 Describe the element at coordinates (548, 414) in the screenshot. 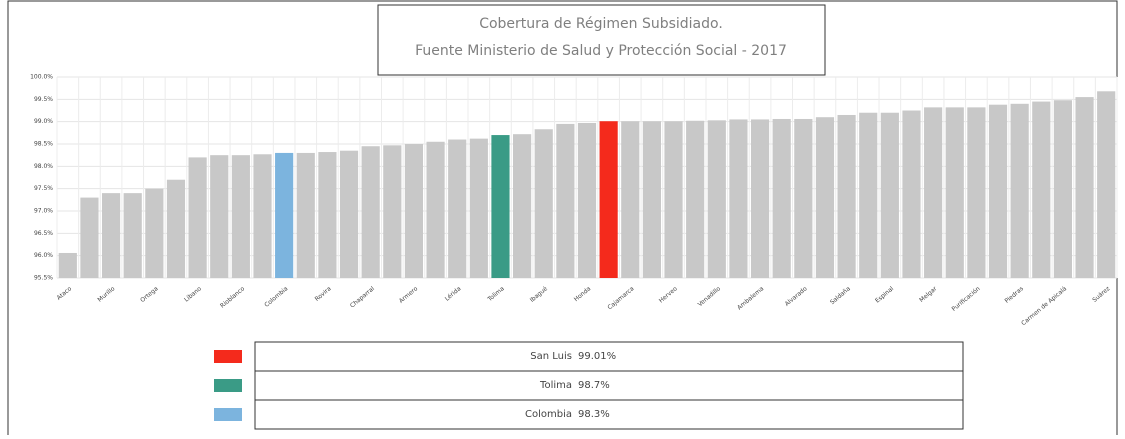

I see `legend-name: Colombia` at that location.